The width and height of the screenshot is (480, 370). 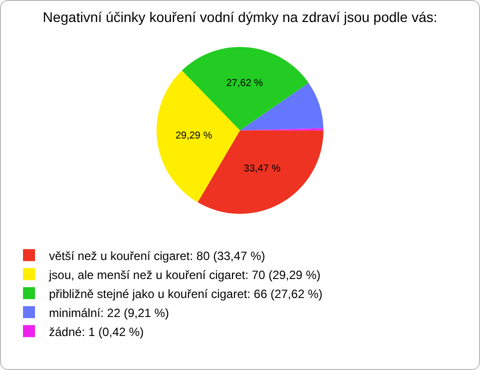 I want to click on pie-slice, so click(x=245, y=88).